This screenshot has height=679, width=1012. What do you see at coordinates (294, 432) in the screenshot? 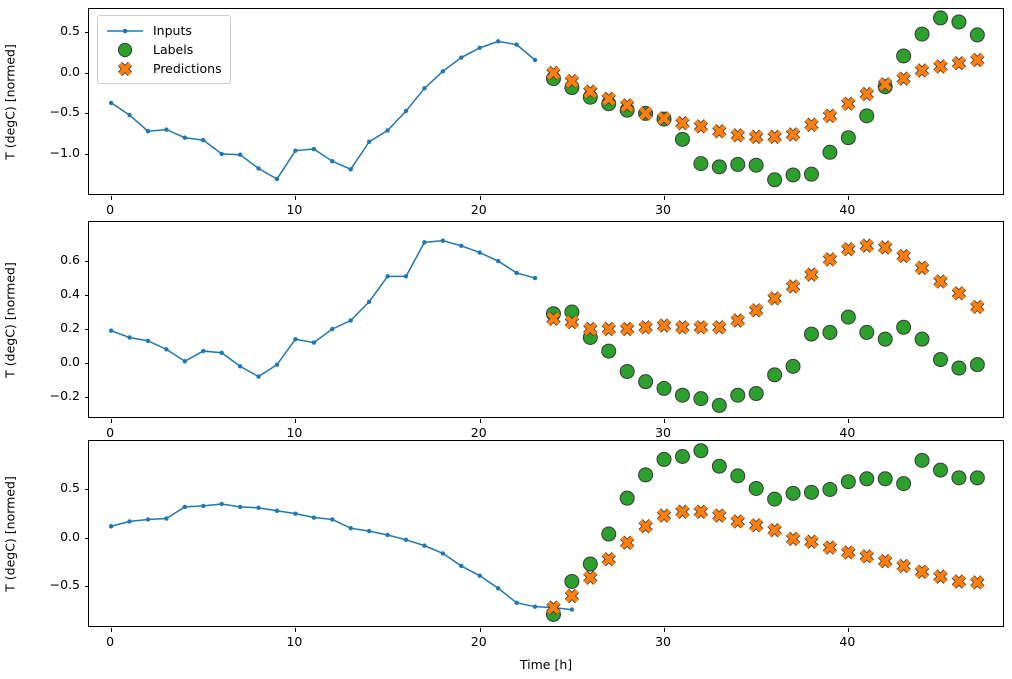
I see `x-tick-label: 10` at bounding box center [294, 432].